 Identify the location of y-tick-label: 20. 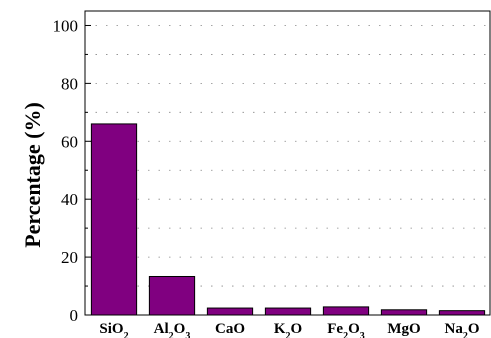
(69, 257).